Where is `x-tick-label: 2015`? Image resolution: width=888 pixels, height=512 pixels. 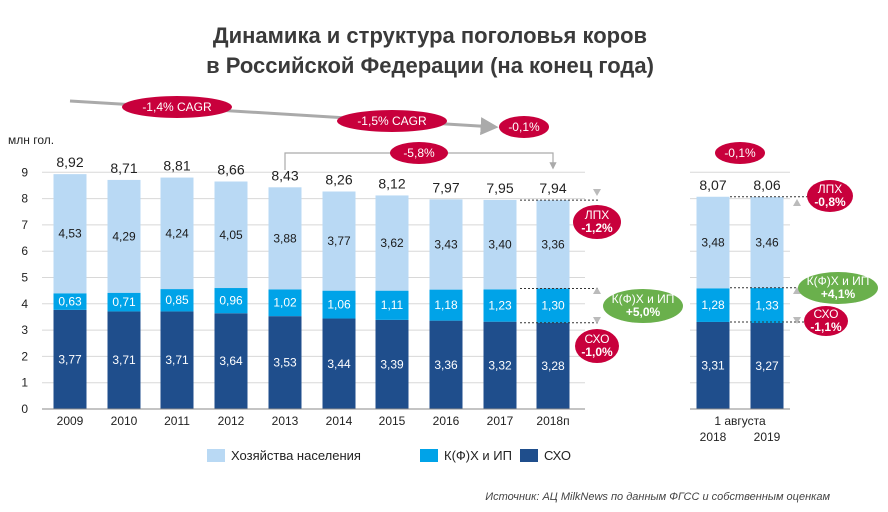
x-tick-label: 2015 is located at coordinates (392, 421).